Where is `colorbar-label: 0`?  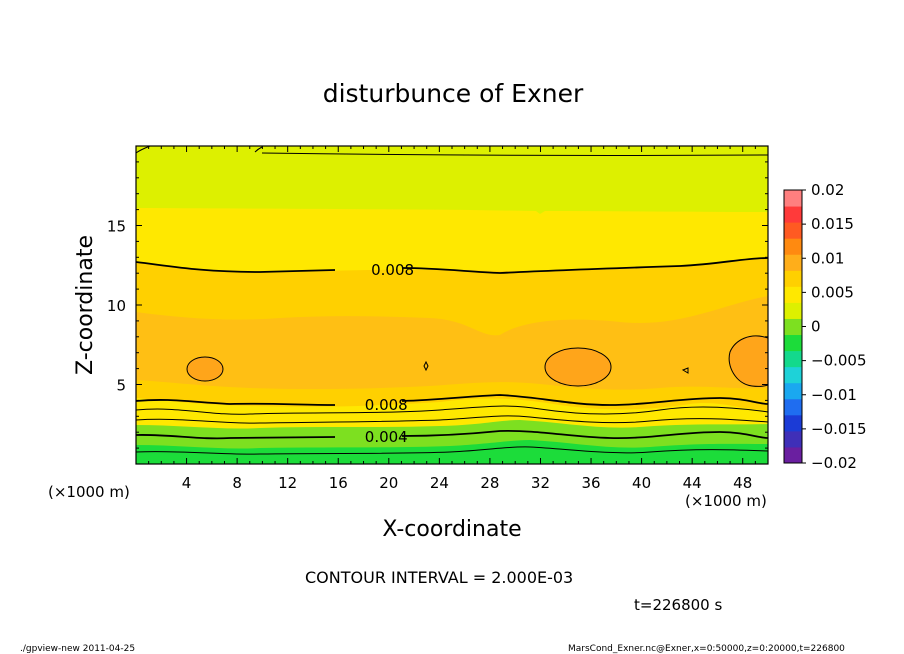
colorbar-label: 0 is located at coordinates (816, 327).